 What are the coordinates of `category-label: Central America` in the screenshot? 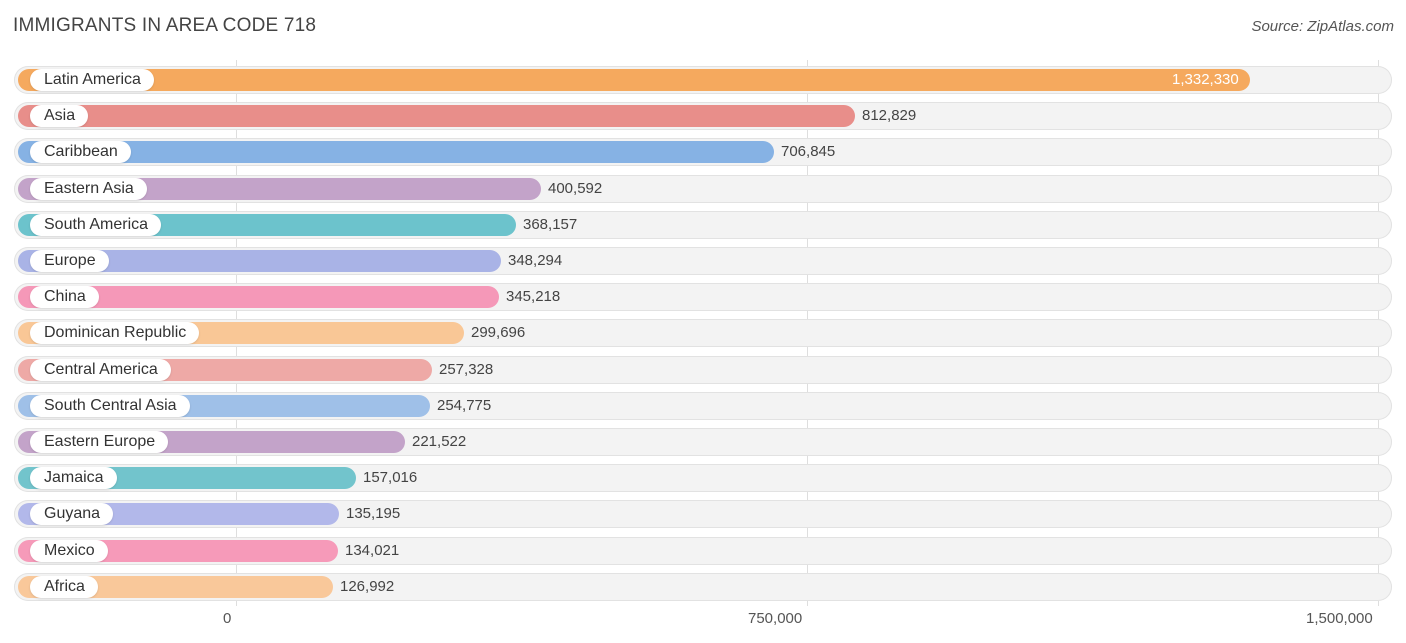 It's located at (100, 370).